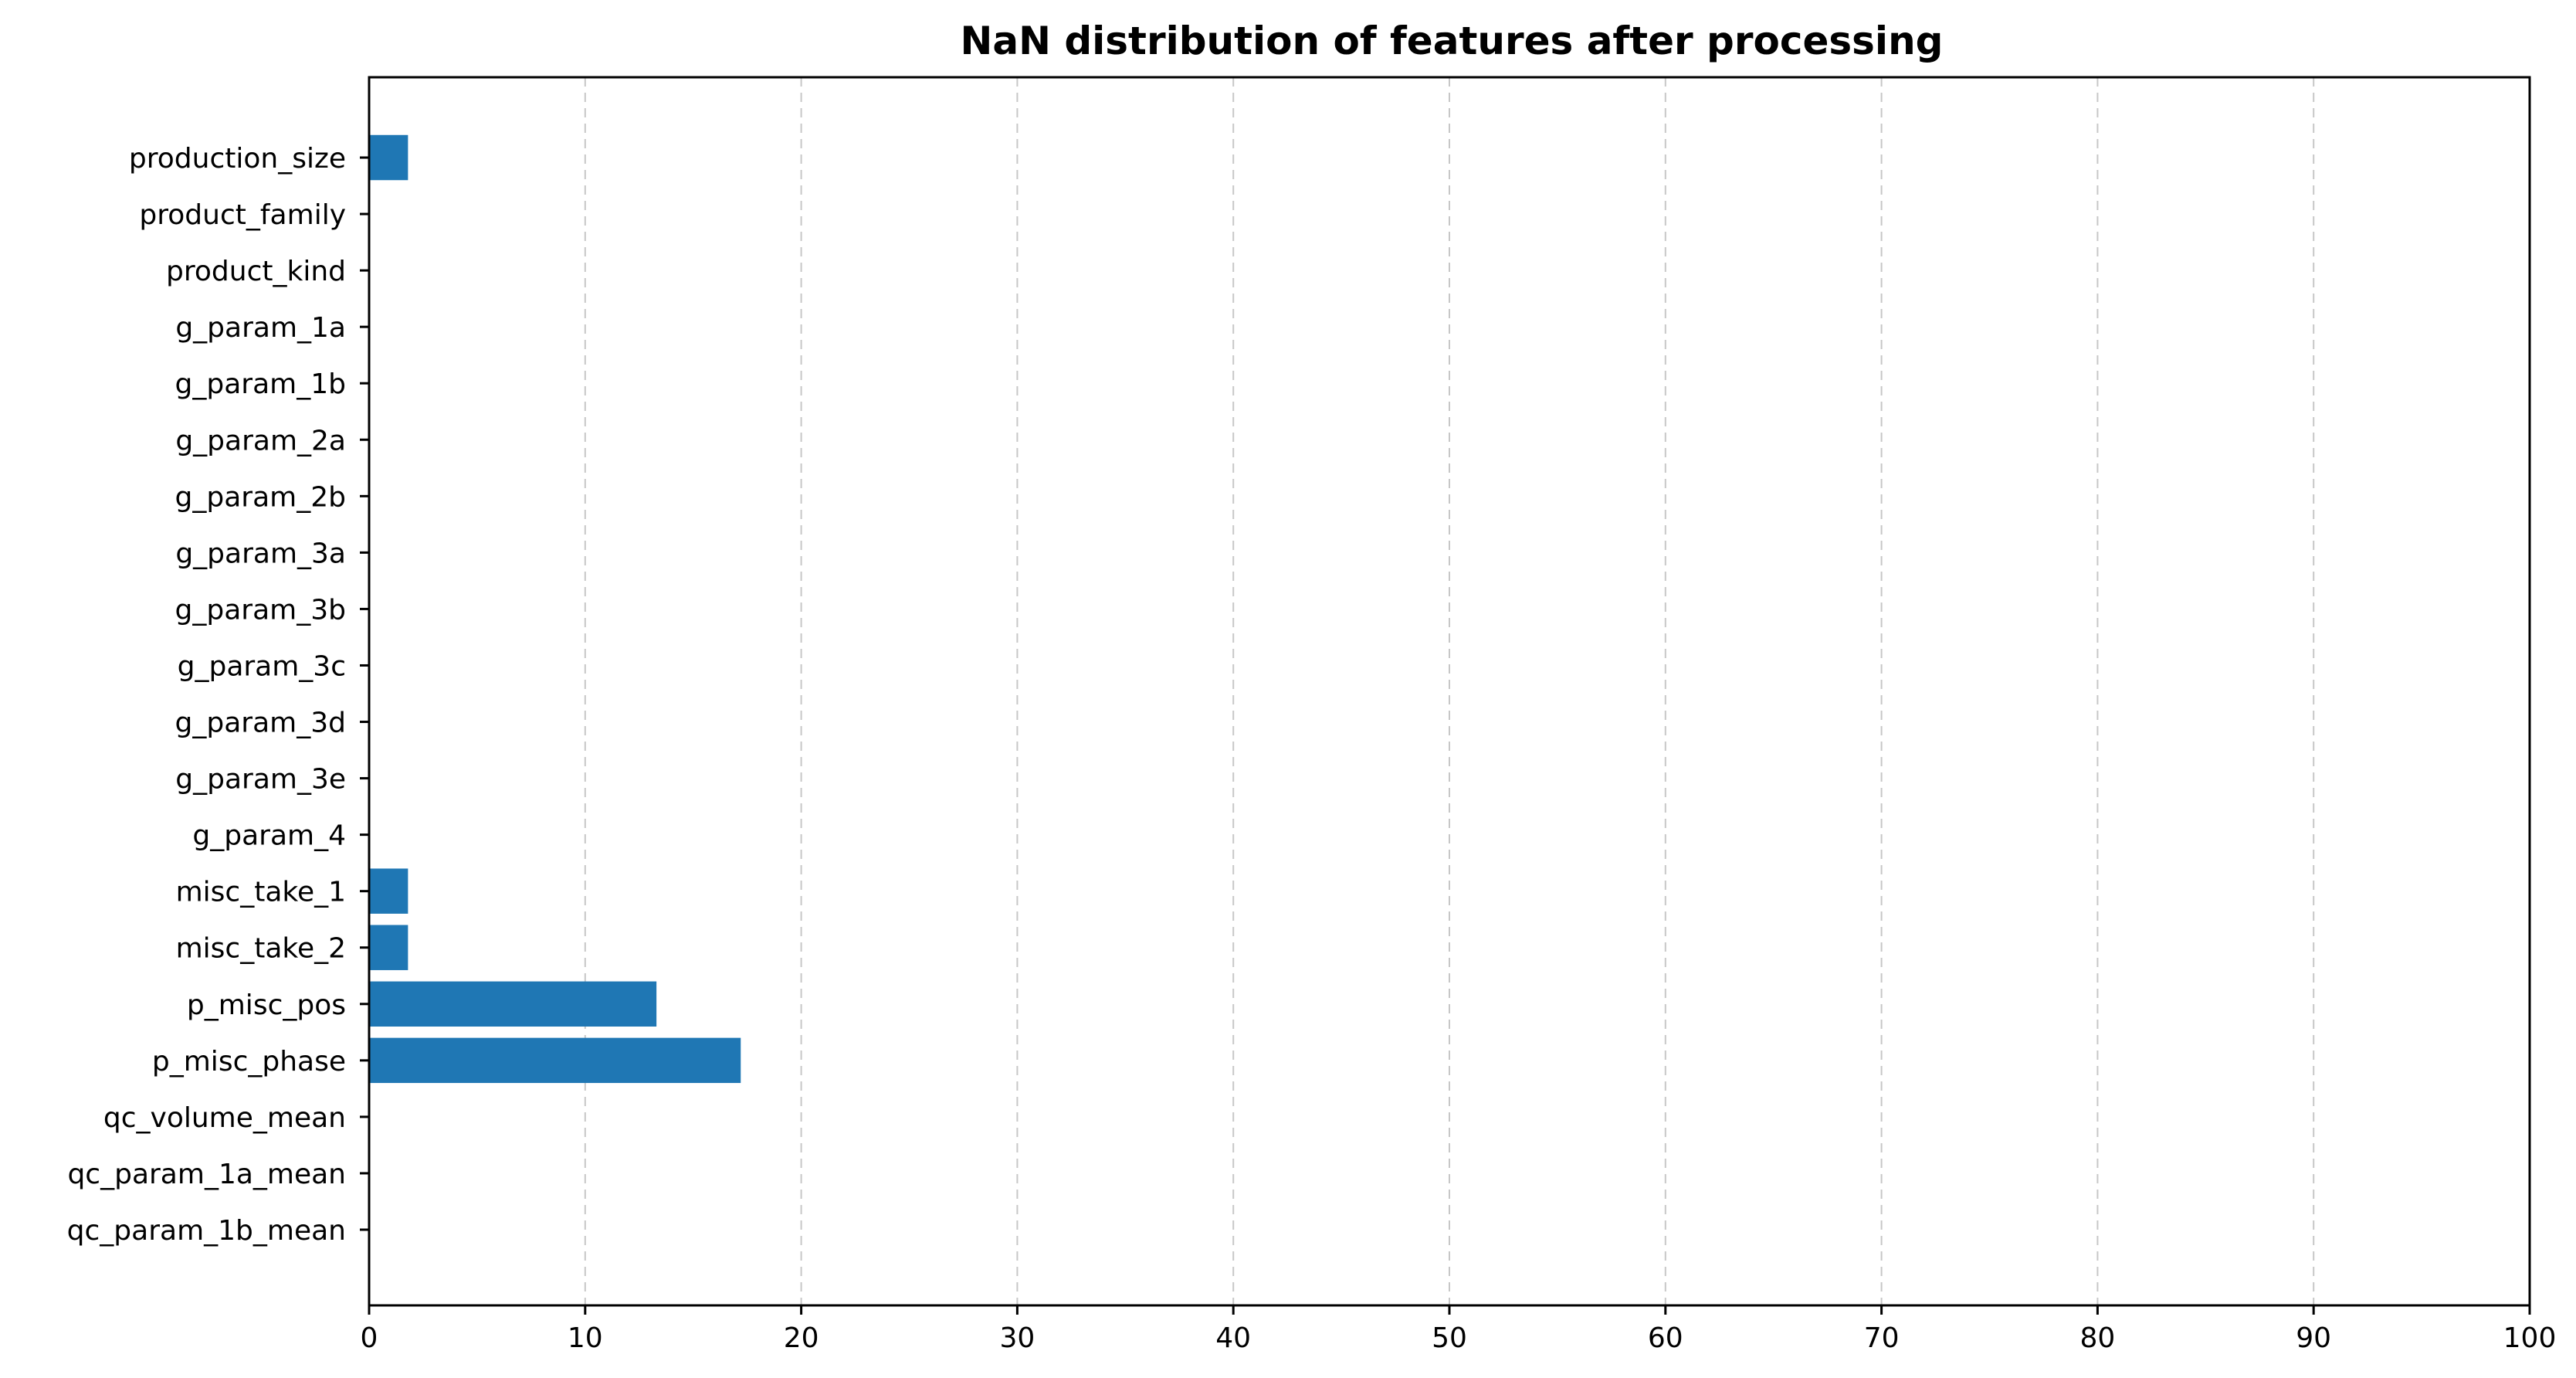 Image resolution: width=2576 pixels, height=1378 pixels. Describe the element at coordinates (2097, 1338) in the screenshot. I see `x-tick-label: 80` at that location.